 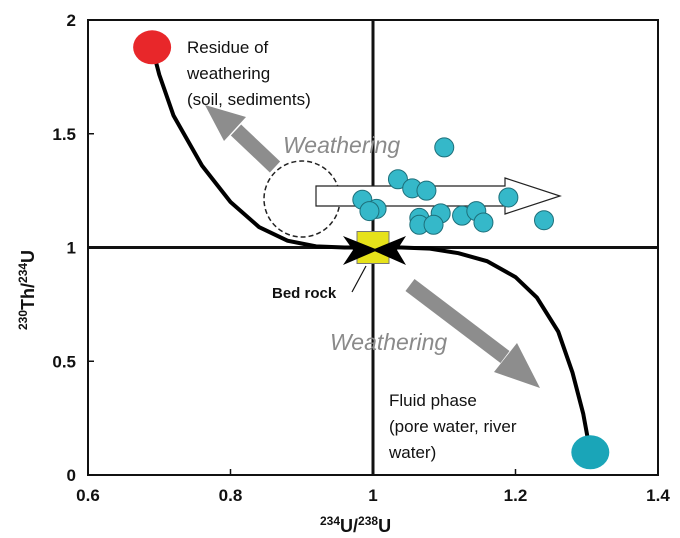 What do you see at coordinates (71, 248) in the screenshot?
I see `y-tick-label: 1` at bounding box center [71, 248].